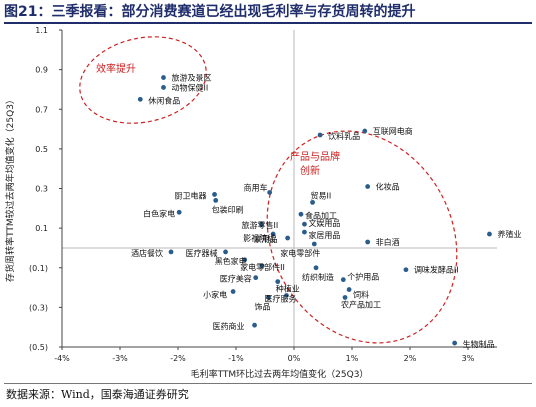  I want to click on x-tick-label: 1%, so click(352, 358).